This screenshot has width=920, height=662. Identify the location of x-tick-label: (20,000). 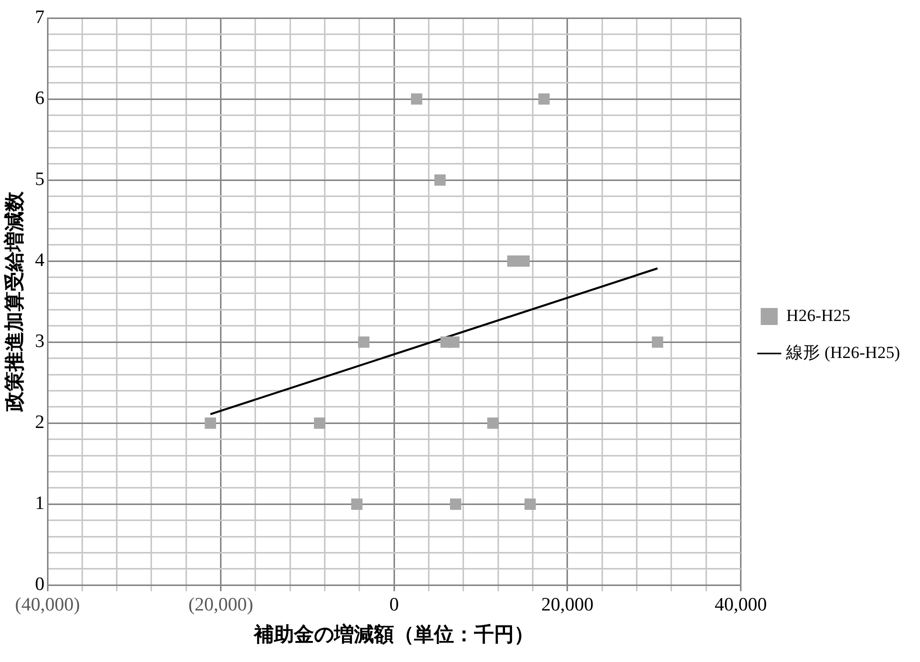
(221, 605).